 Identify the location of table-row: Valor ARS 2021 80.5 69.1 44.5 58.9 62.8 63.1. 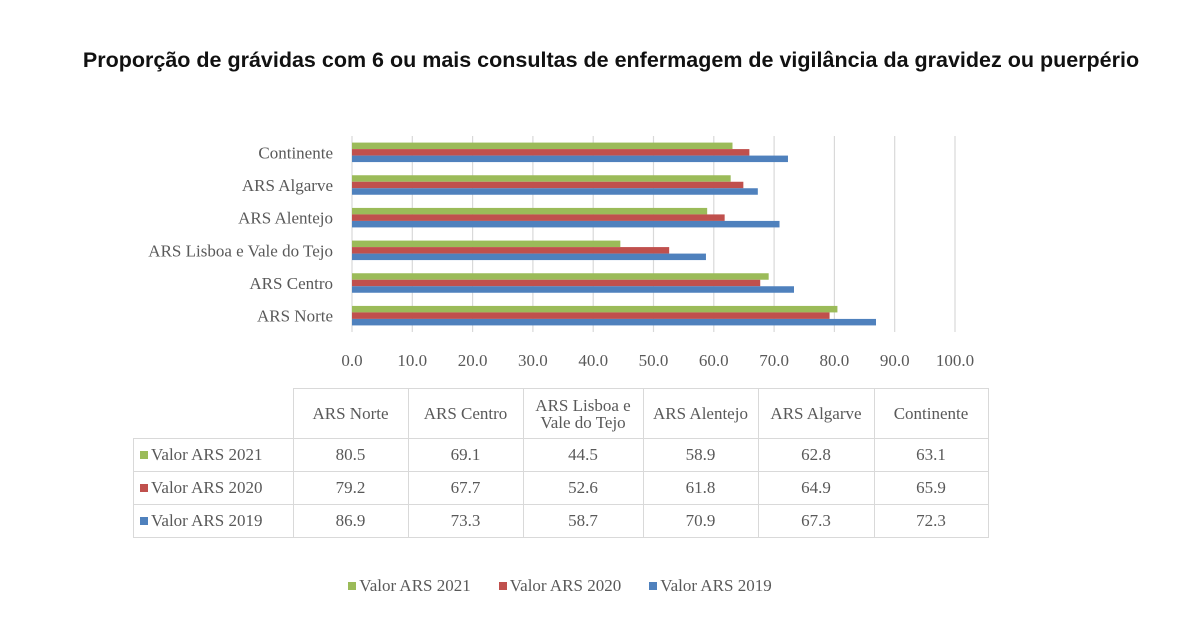
(561, 455).